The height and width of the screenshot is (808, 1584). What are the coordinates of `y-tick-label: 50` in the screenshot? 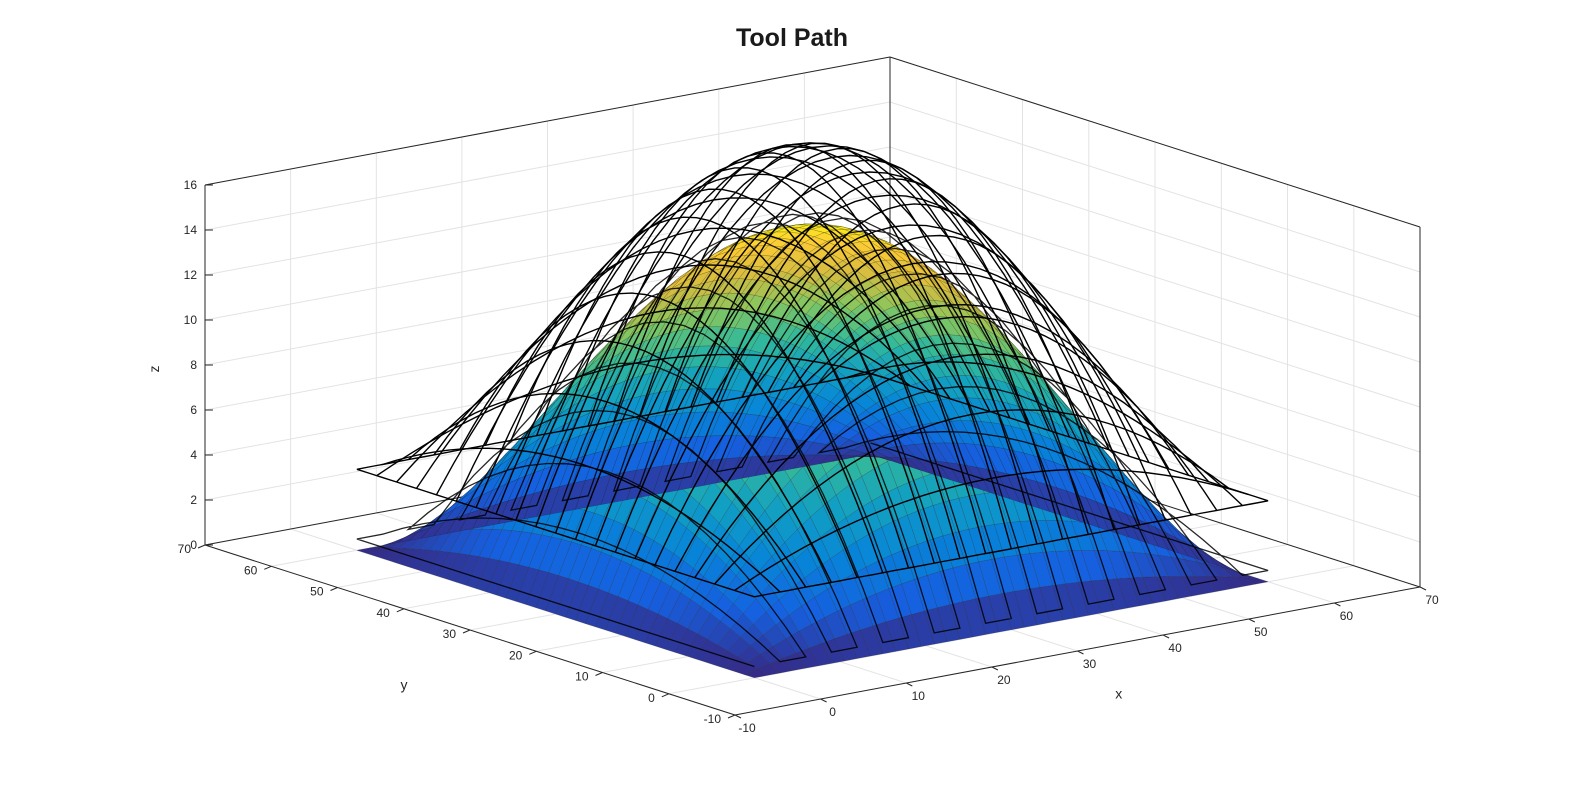 It's located at (317, 592).